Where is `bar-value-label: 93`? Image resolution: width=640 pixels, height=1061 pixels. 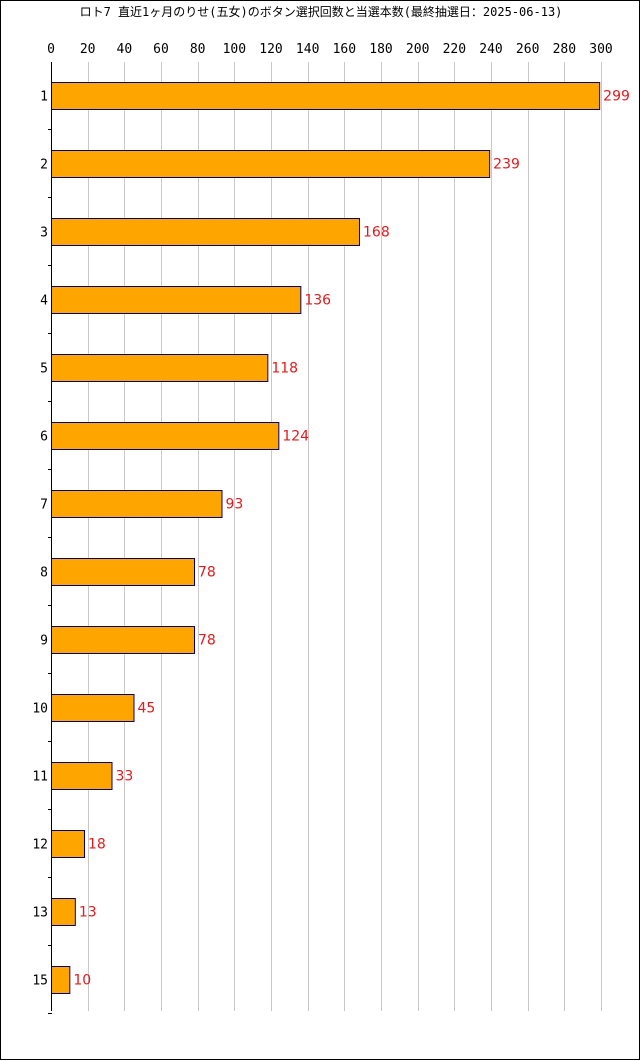 bar-value-label: 93 is located at coordinates (235, 505).